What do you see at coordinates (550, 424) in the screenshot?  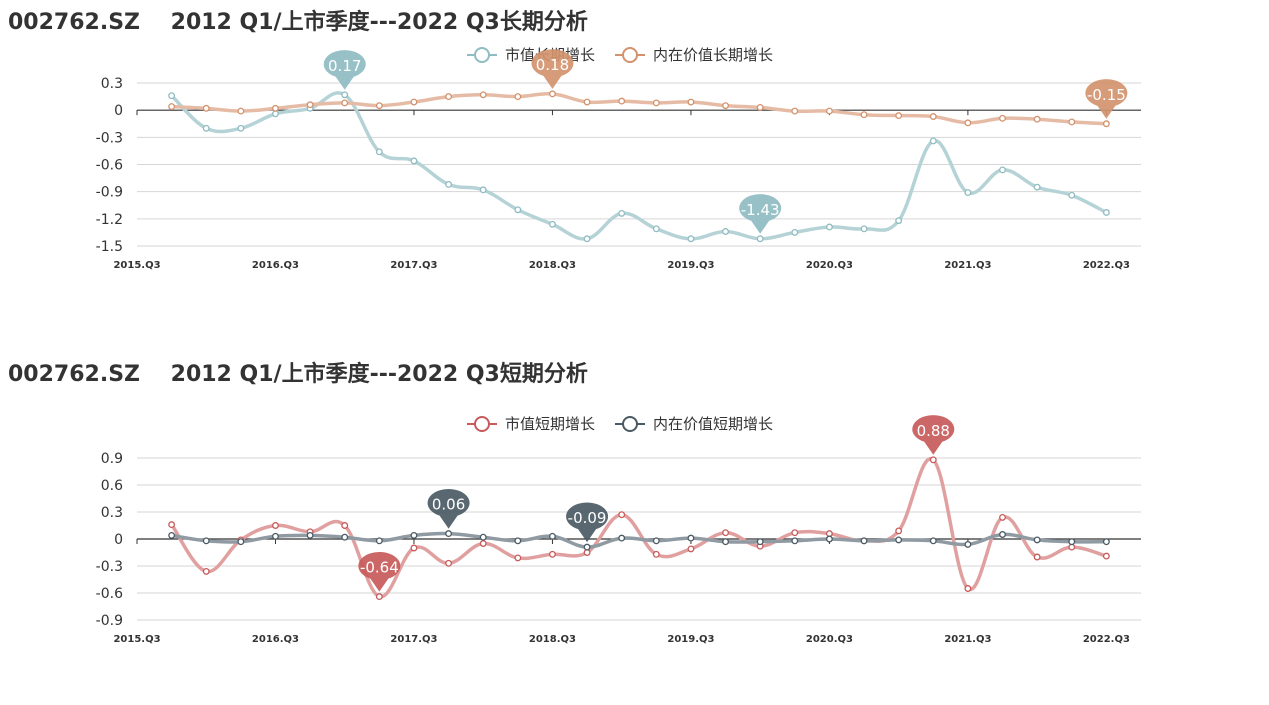 I see `legend-label: 市值短期增长` at bounding box center [550, 424].